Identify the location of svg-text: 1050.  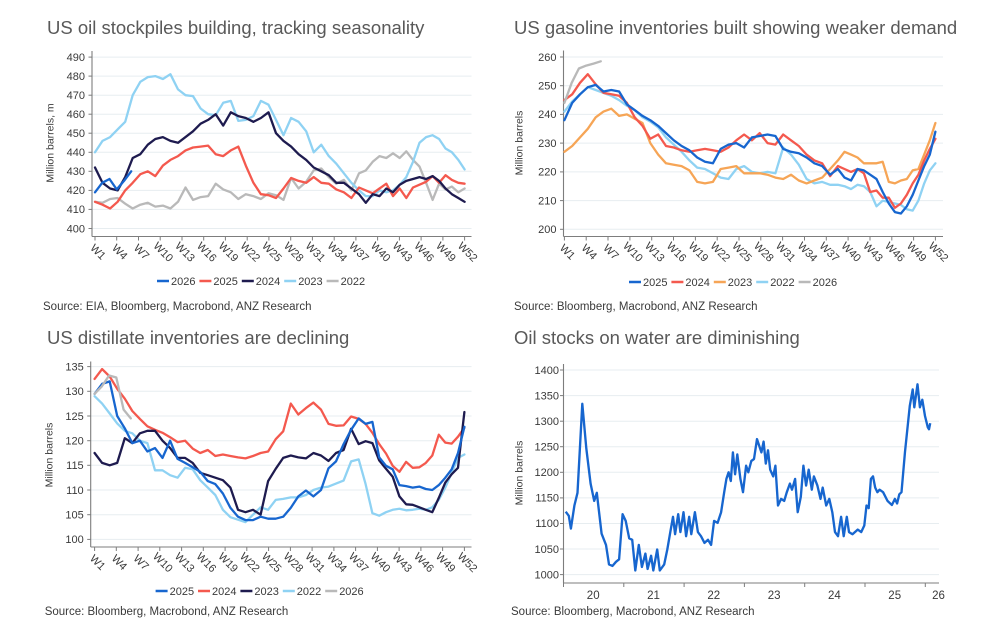
(547, 550).